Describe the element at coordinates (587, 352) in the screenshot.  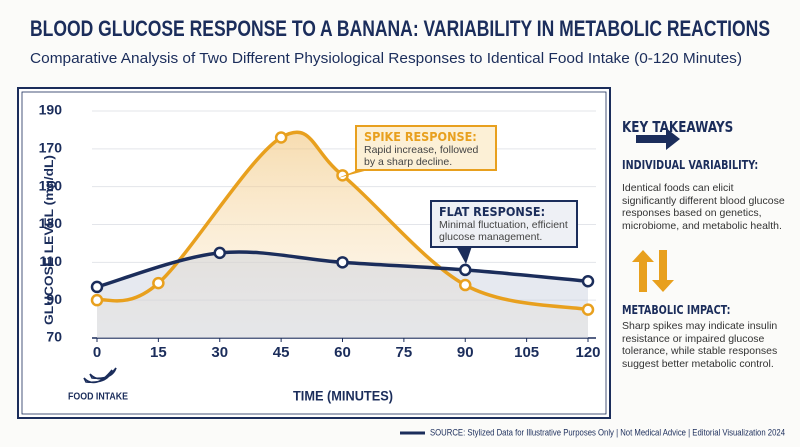
I see `x-tick-label: 120` at that location.